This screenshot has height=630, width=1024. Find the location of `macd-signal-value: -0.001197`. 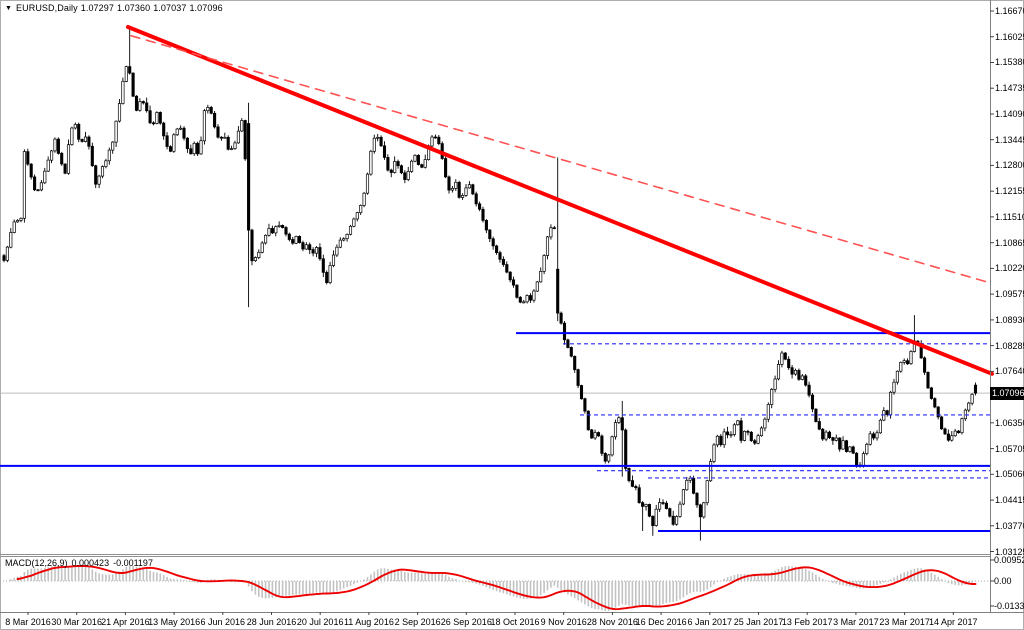

macd-signal-value: -0.001197 is located at coordinates (133, 563).